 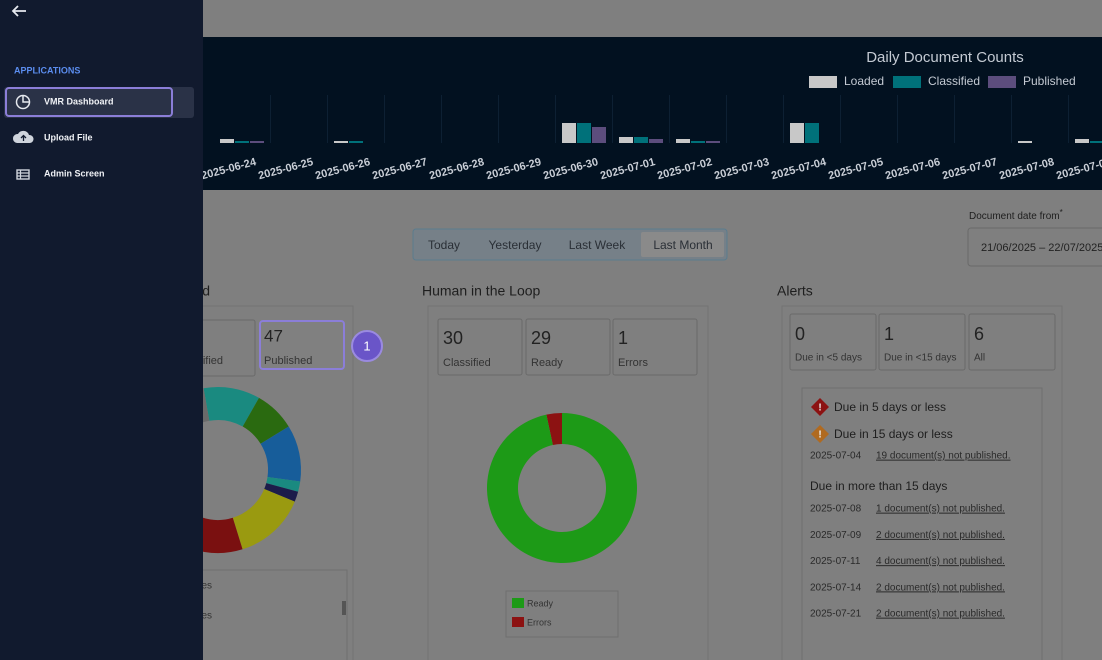 What do you see at coordinates (940, 561) in the screenshot?
I see `alert-link: 4 document(s) not published.` at bounding box center [940, 561].